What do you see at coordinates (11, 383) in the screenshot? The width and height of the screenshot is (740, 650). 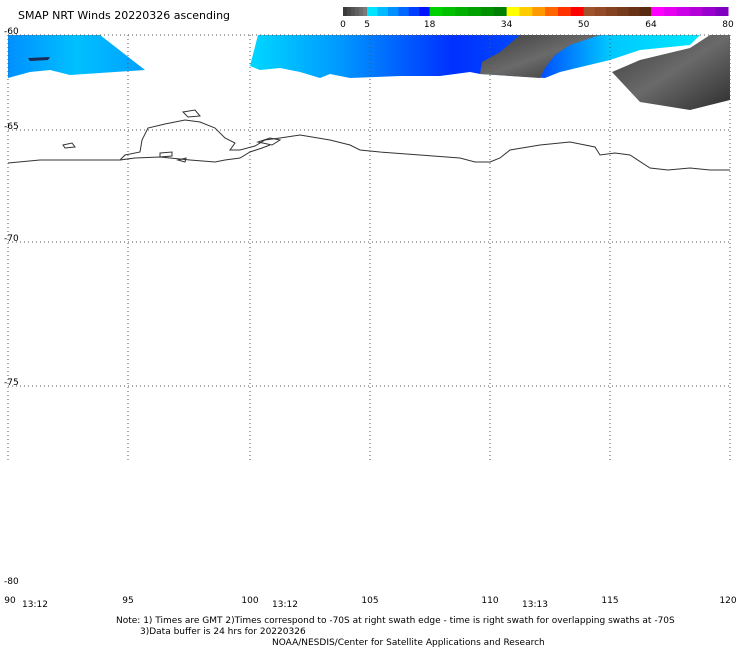 I see `latitude-label: -75` at bounding box center [11, 383].